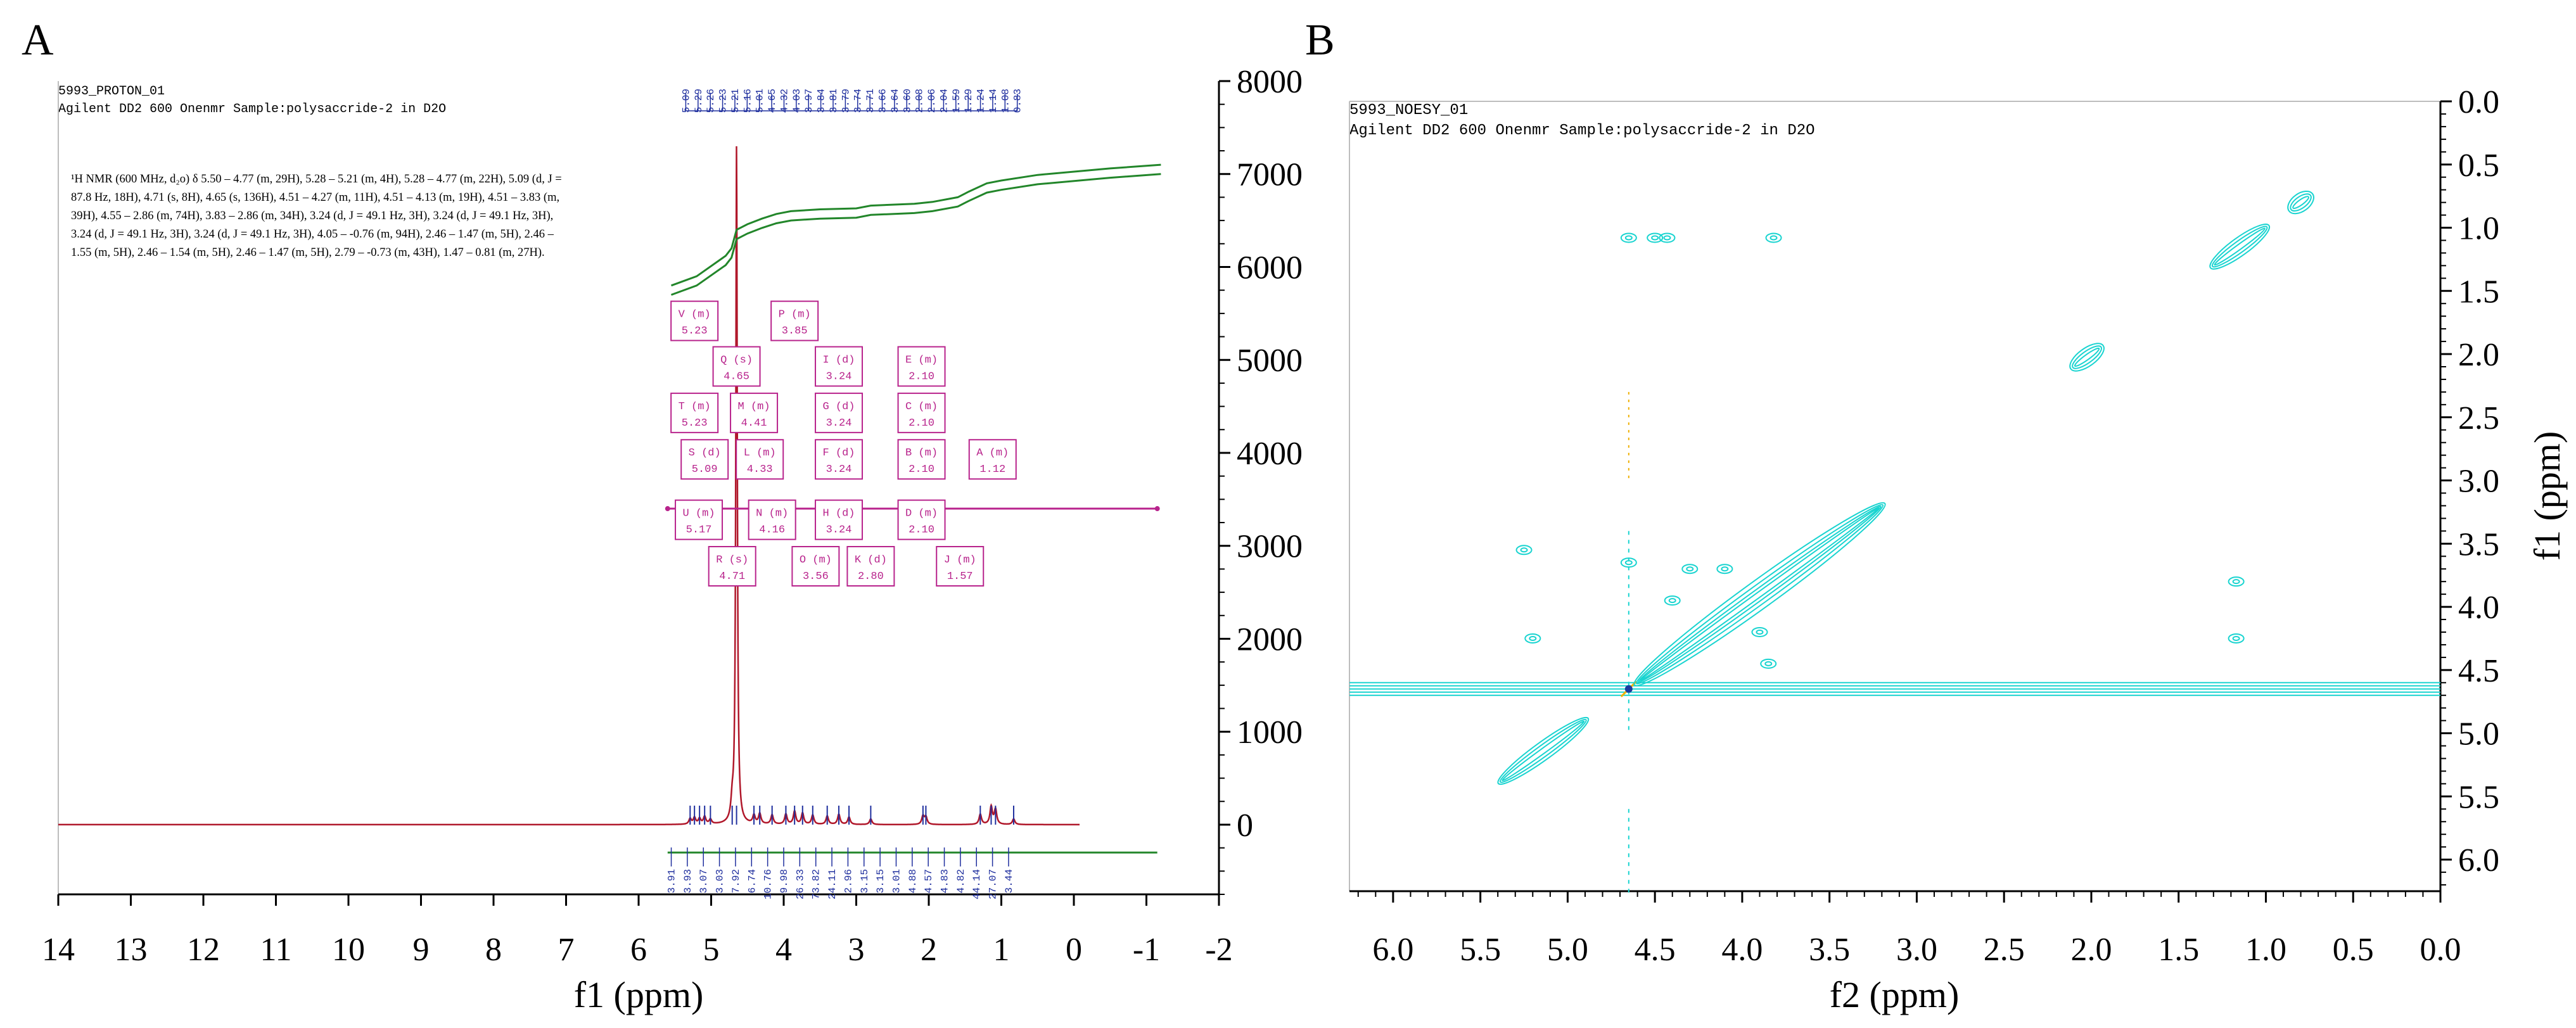 Image resolution: width=2576 pixels, height=1028 pixels. Describe the element at coordinates (2478, 608) in the screenshot. I see `y-tick-label: 4.0` at that location.